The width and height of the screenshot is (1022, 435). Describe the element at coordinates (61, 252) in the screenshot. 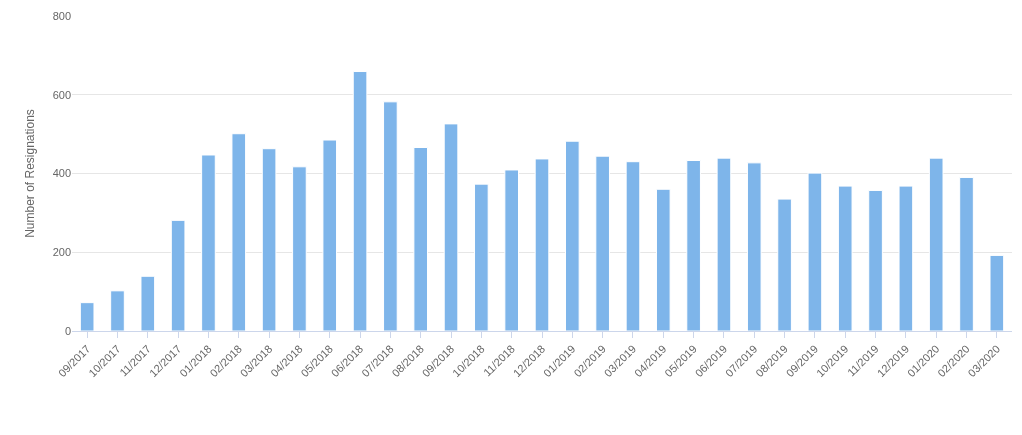

I see `y-tick-label: 200` at that location.